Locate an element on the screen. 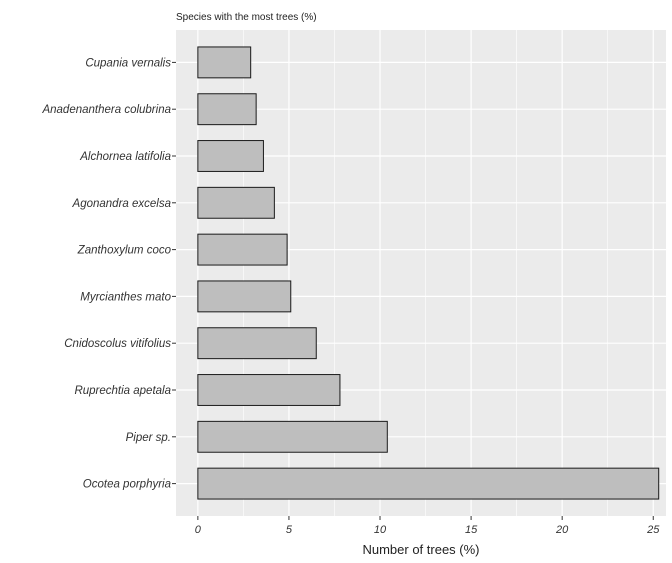 Image resolution: width=672 pixels, height=563 pixels. bar-anadenanthera-colubrina is located at coordinates (227, 109).